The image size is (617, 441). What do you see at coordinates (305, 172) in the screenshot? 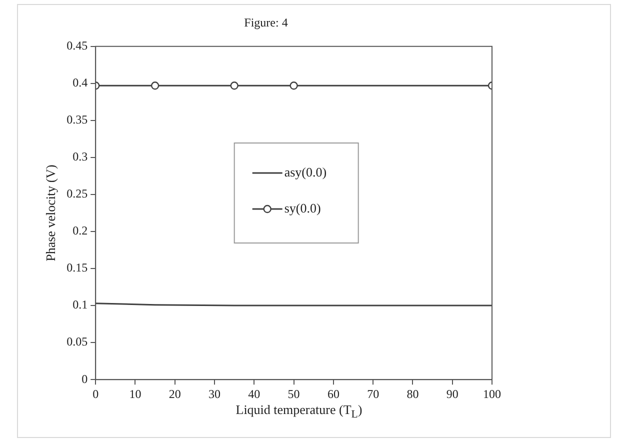
I see `legend-label: asy(0.0)` at bounding box center [305, 172].